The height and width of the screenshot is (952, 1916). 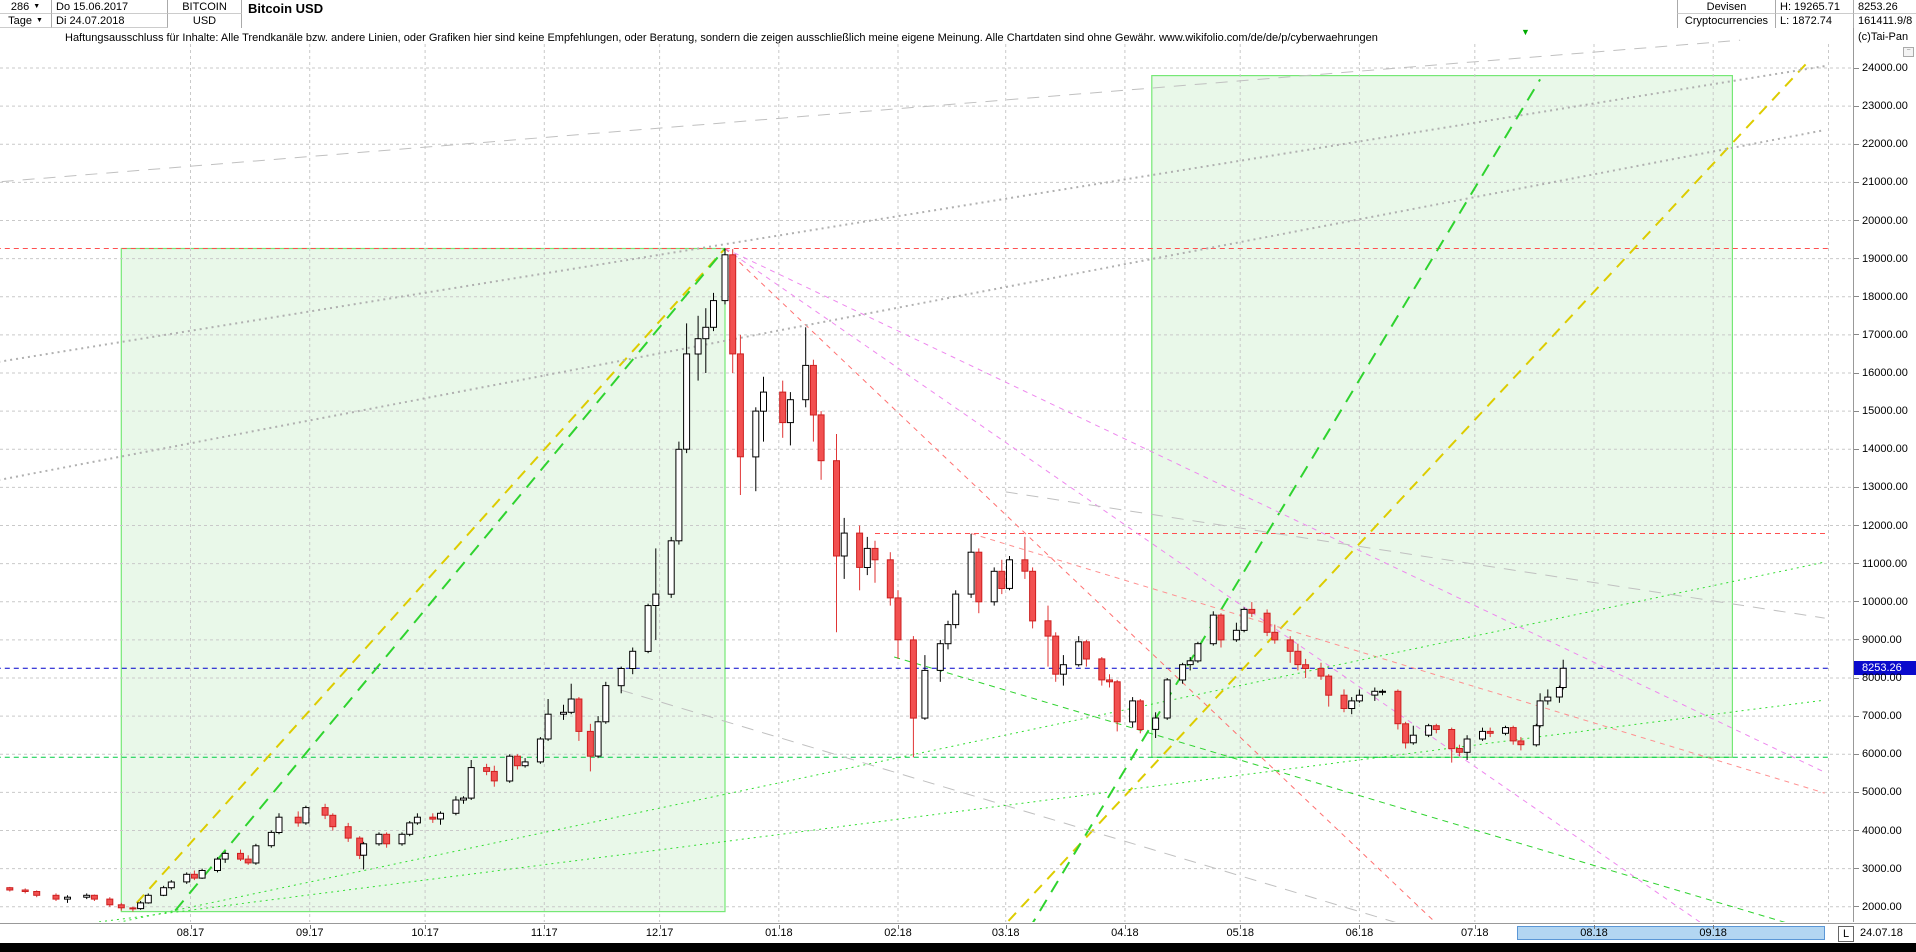 I want to click on x-axis-label: 08.18, so click(x=1594, y=933).